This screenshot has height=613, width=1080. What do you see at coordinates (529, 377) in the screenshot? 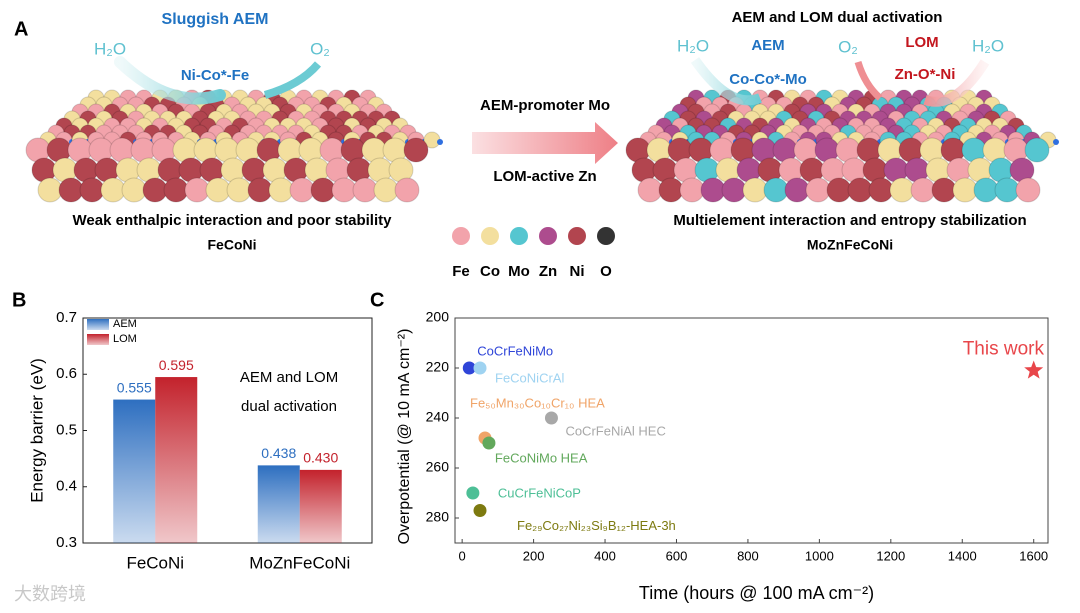
I see `point-label: FeCoNiCrAl` at bounding box center [529, 377].